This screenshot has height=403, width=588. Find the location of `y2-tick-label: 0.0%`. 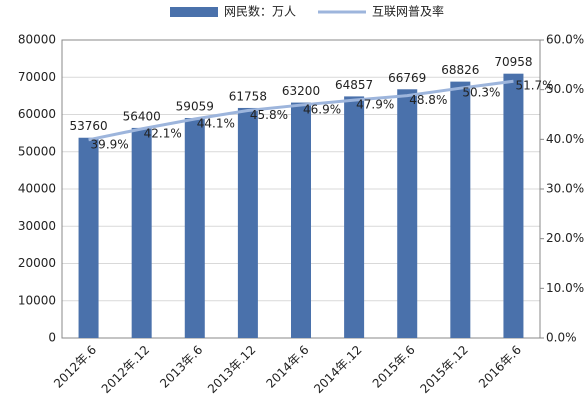

y2-tick-label: 0.0% is located at coordinates (561, 338).